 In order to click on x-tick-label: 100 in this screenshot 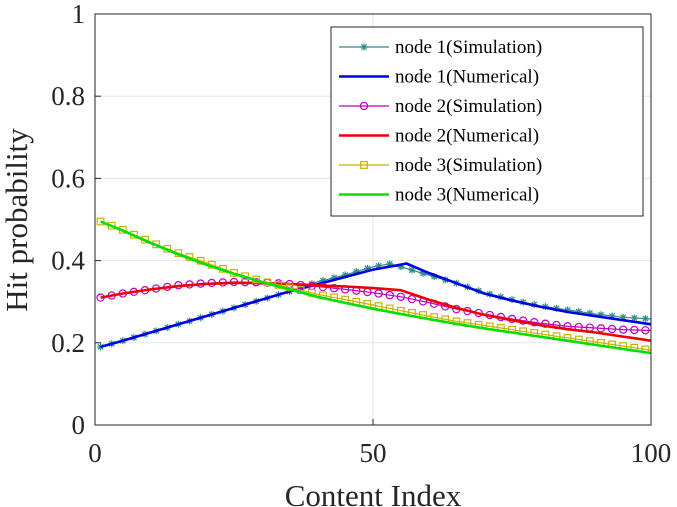, I will do `click(651, 453)`.